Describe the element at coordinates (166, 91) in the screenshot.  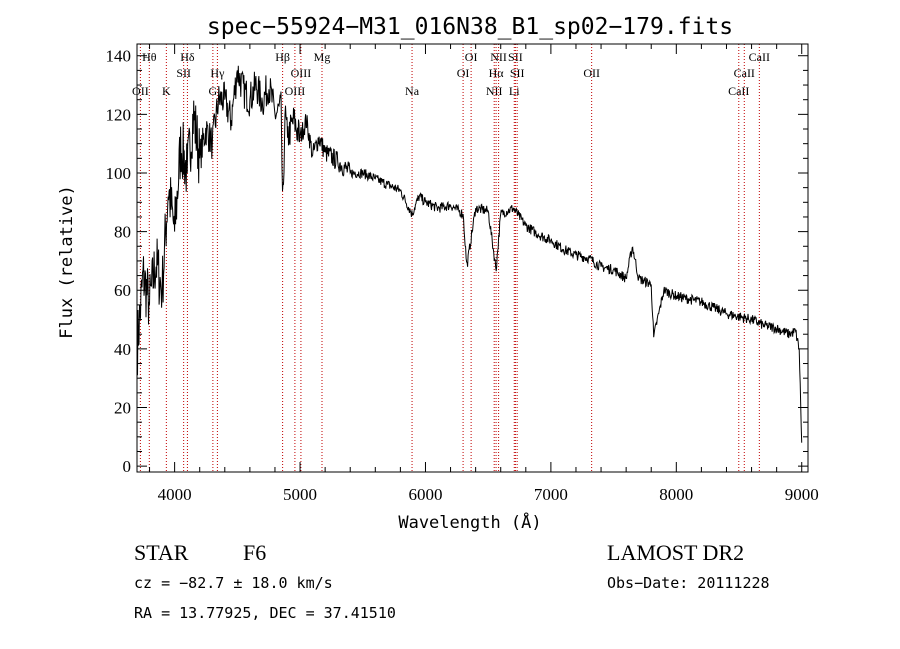
I see `line-marker-label: K` at that location.